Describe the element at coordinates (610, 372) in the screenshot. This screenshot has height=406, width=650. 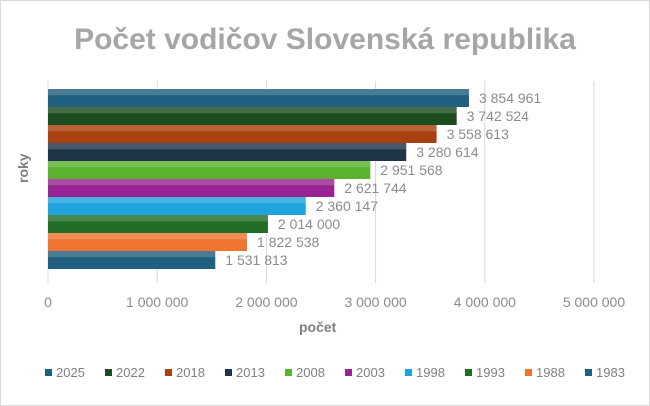
I see `legend-label: 1983` at that location.